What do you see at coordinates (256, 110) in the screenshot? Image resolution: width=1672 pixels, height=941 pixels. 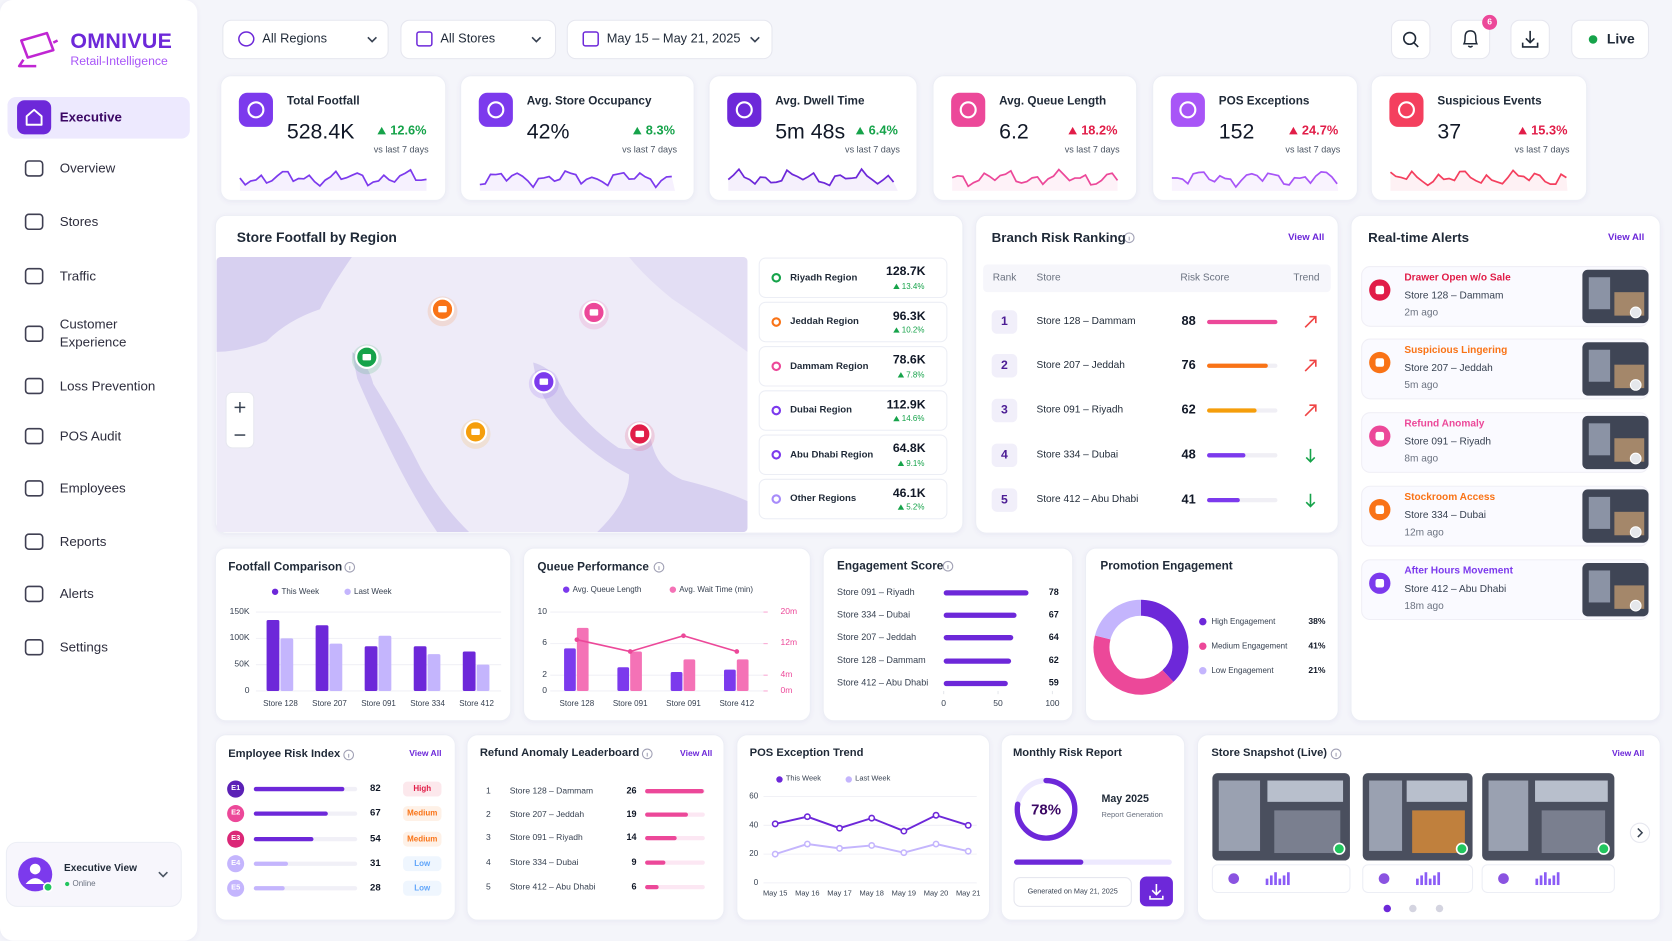 I see `kpi-icon` at bounding box center [256, 110].